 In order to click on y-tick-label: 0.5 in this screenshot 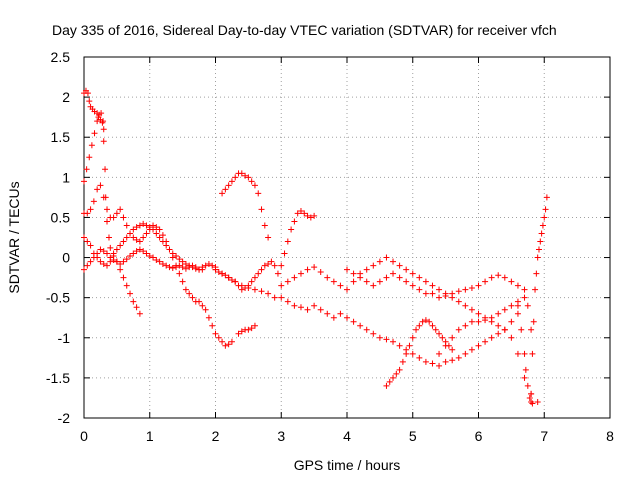, I will do `click(61, 217)`.